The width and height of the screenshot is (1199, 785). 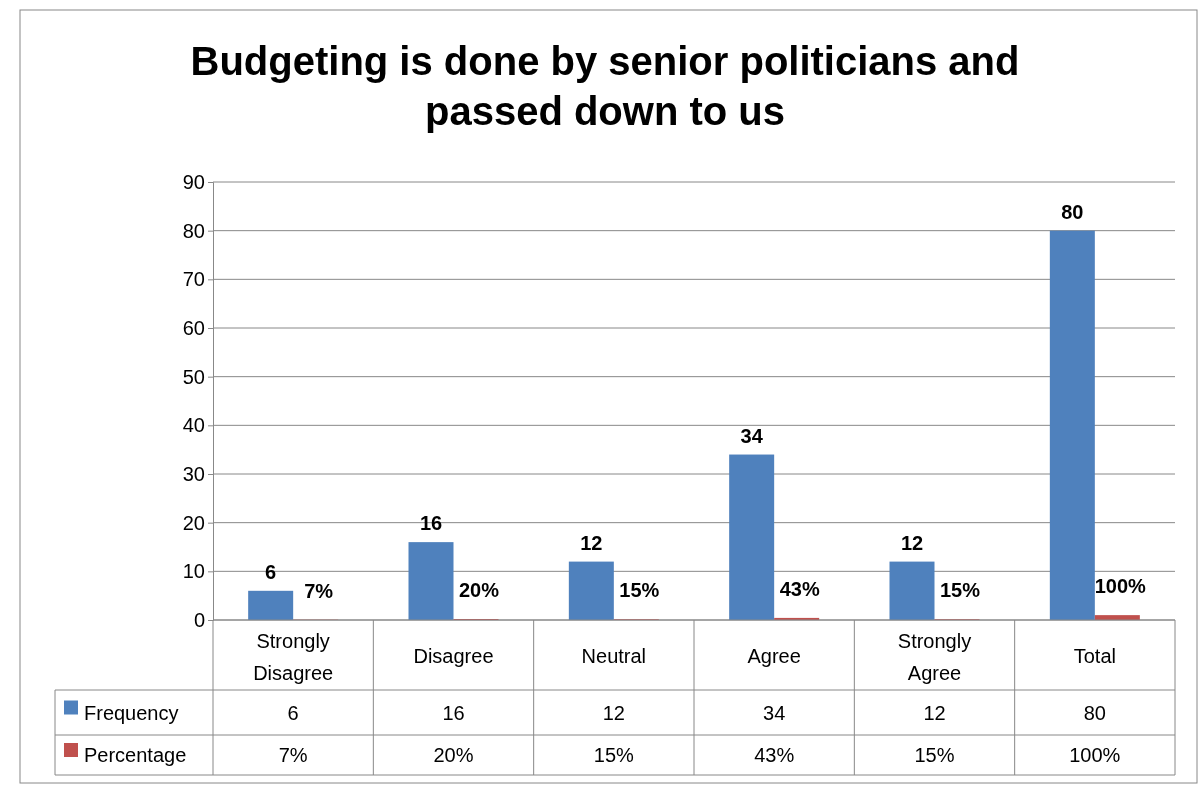 I want to click on text: 43%, so click(x=799, y=588).